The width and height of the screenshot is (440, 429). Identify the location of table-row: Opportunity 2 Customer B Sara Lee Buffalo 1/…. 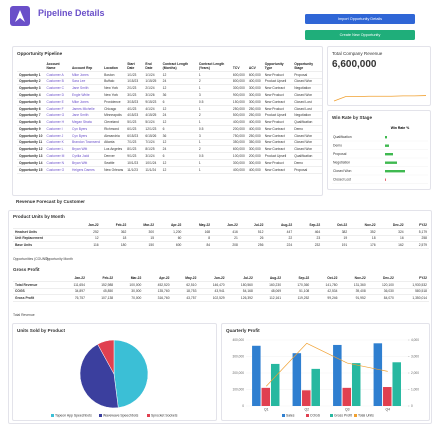
(169, 82).